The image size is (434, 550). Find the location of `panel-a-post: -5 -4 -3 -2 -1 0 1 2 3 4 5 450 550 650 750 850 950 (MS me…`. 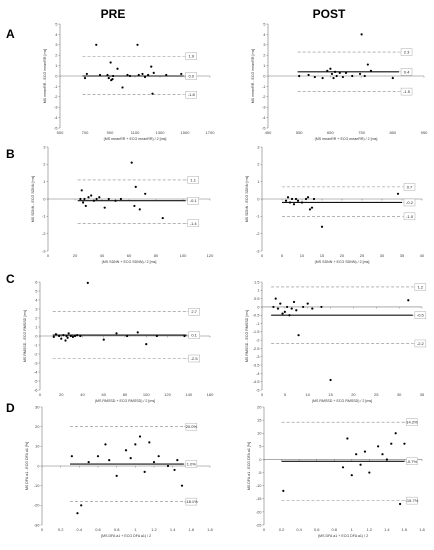

panel-a-post: -5 -4 -3 -2 -1 0 1 2 3 4 5 450 550 650 750 850 950 (MS me… is located at coordinates (339, 81).